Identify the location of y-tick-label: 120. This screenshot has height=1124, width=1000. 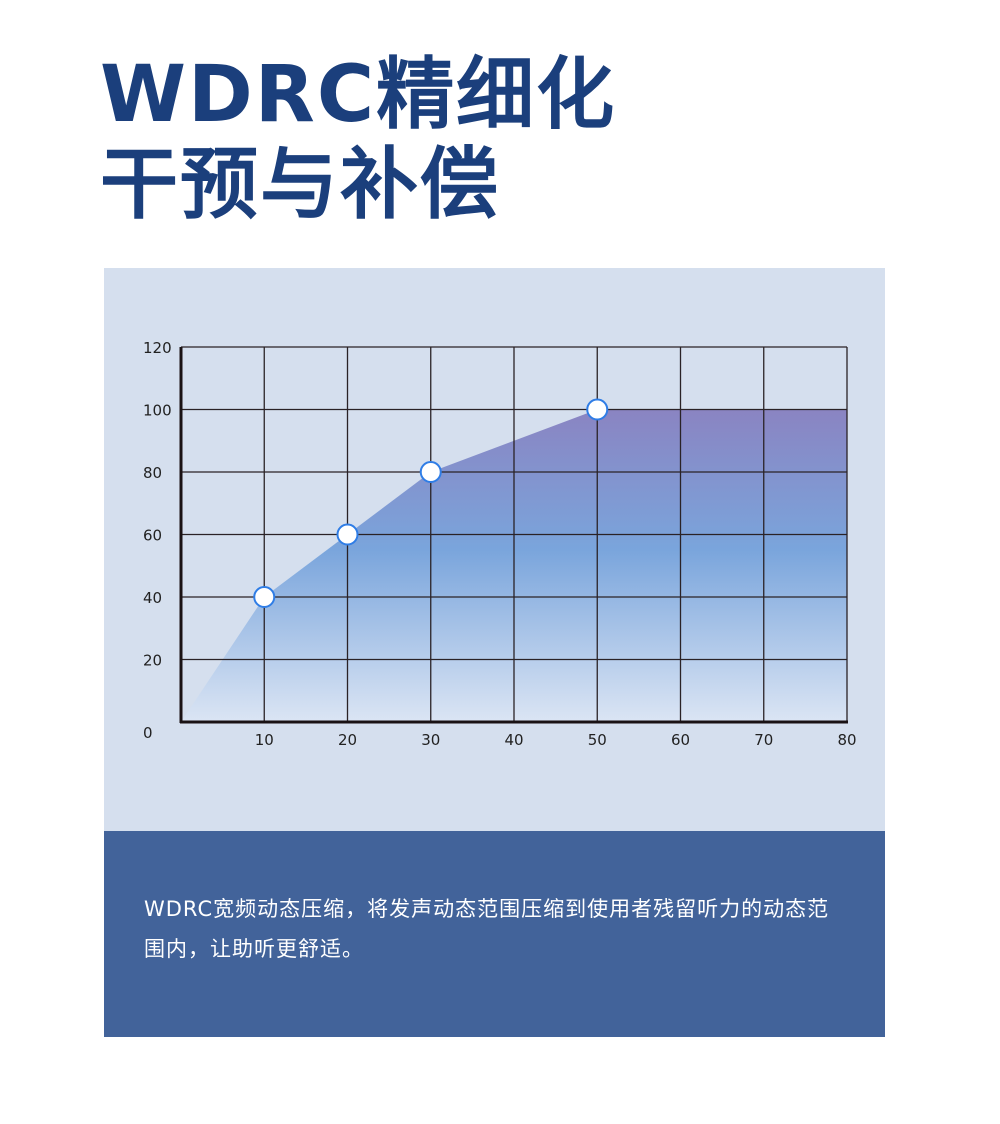
(157, 348).